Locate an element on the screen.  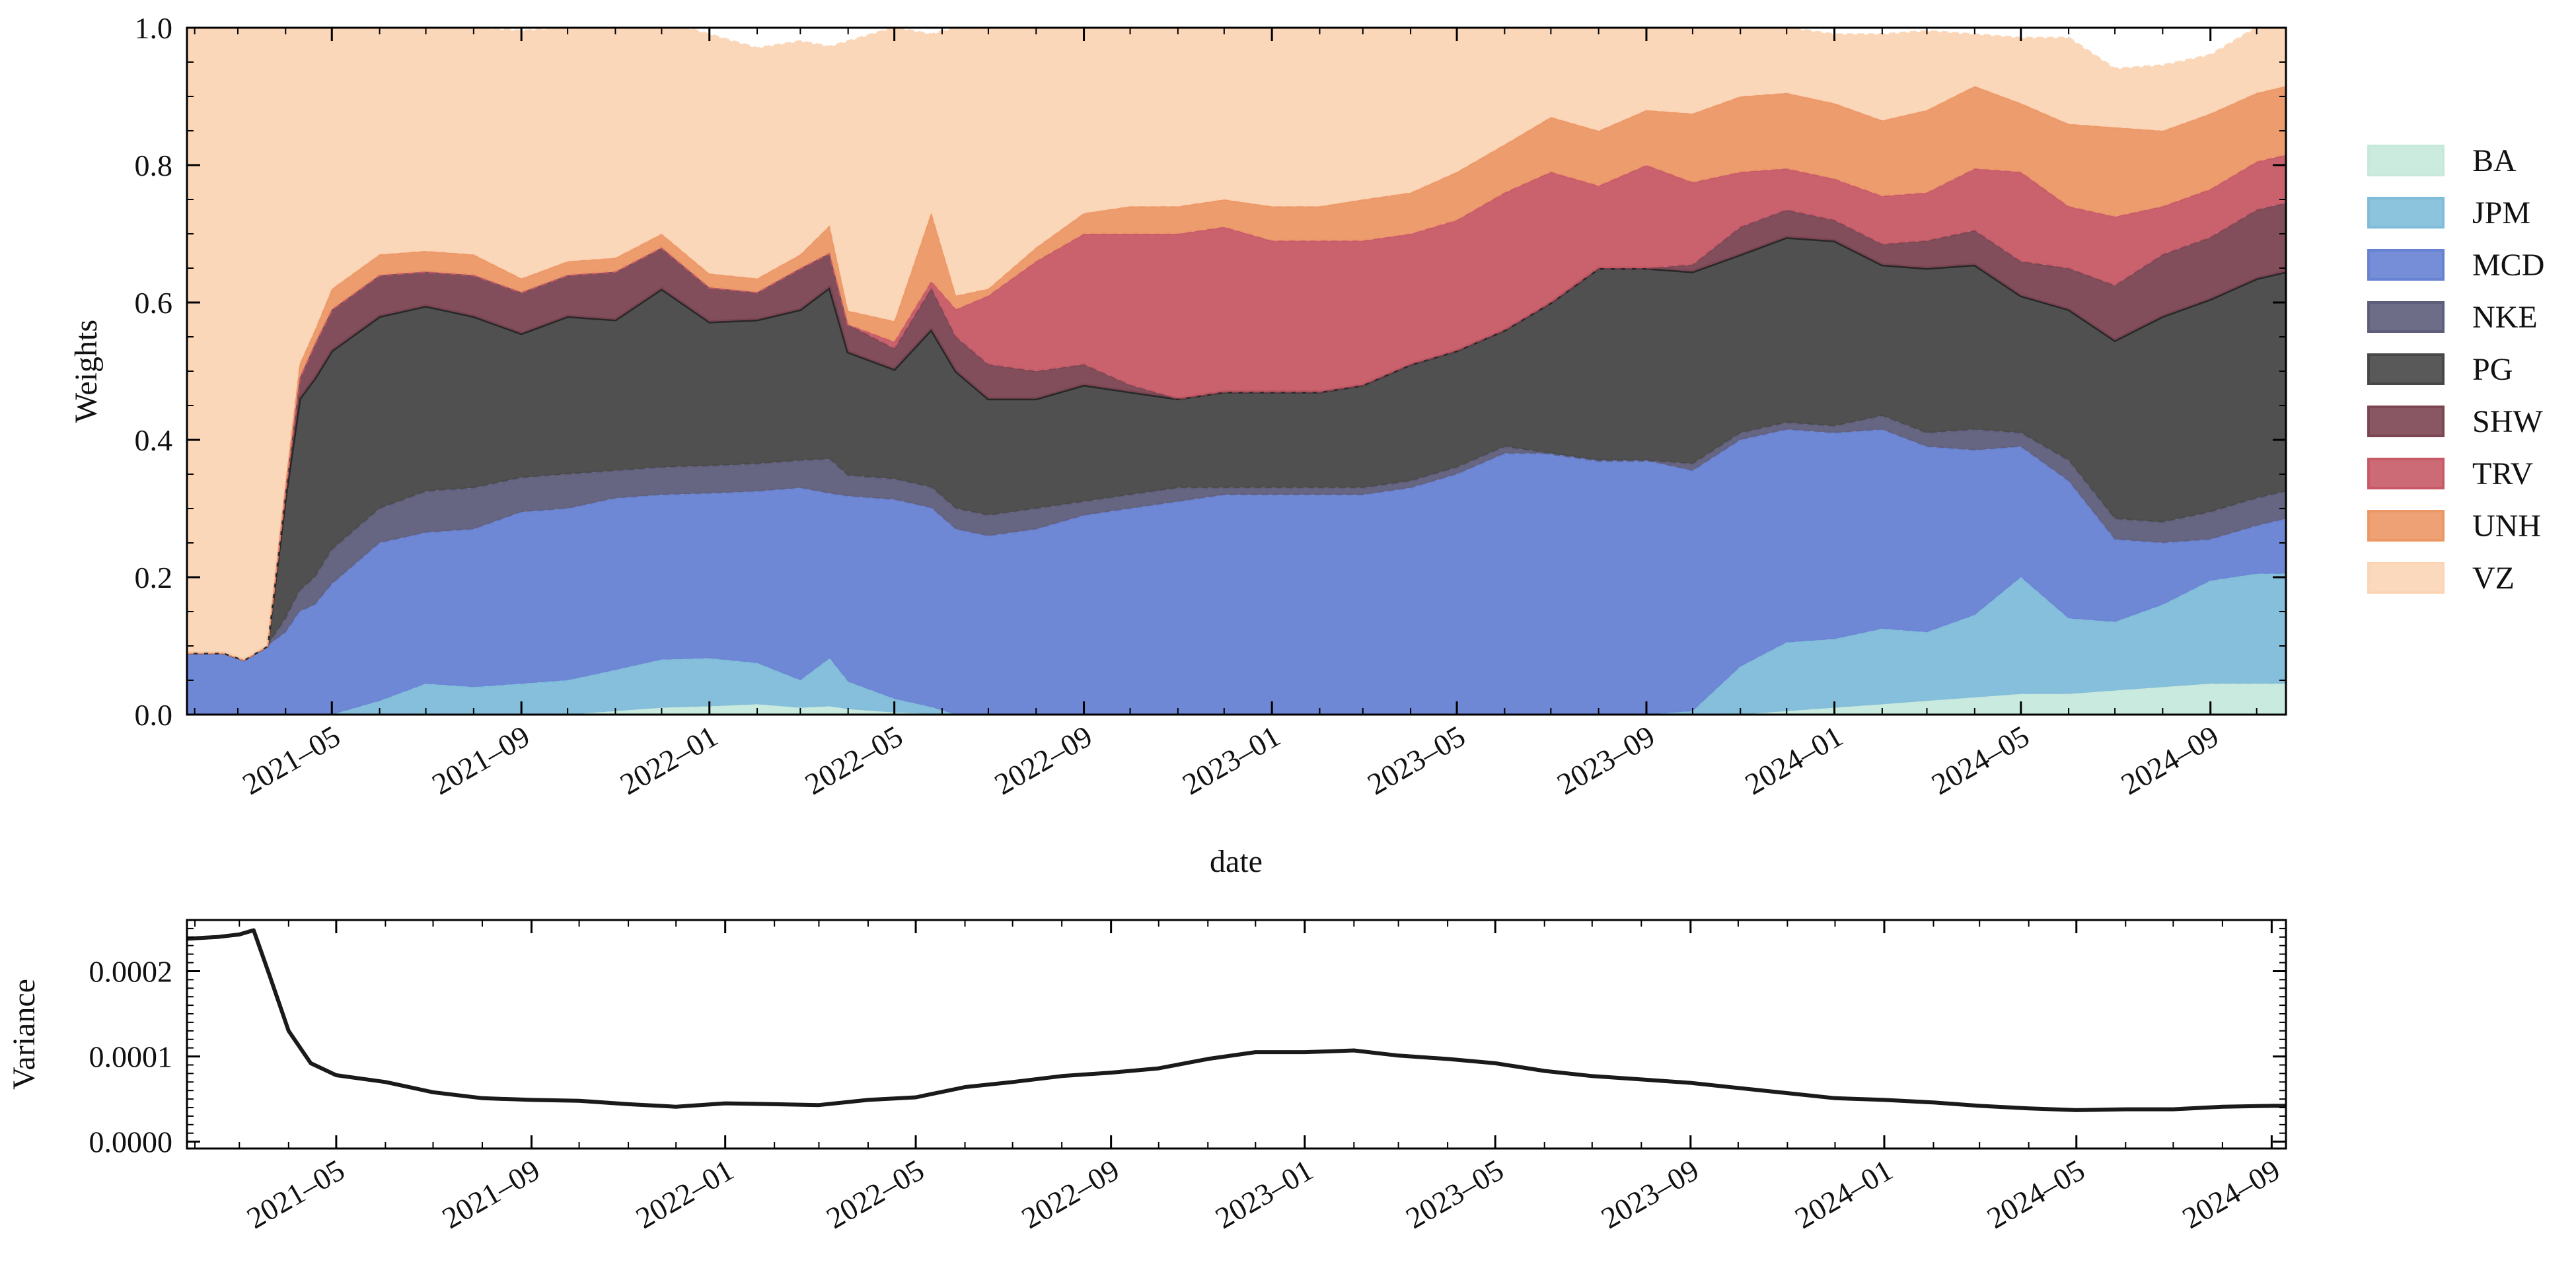
variance-ytick-label: 0.0001 is located at coordinates (131, 1057).